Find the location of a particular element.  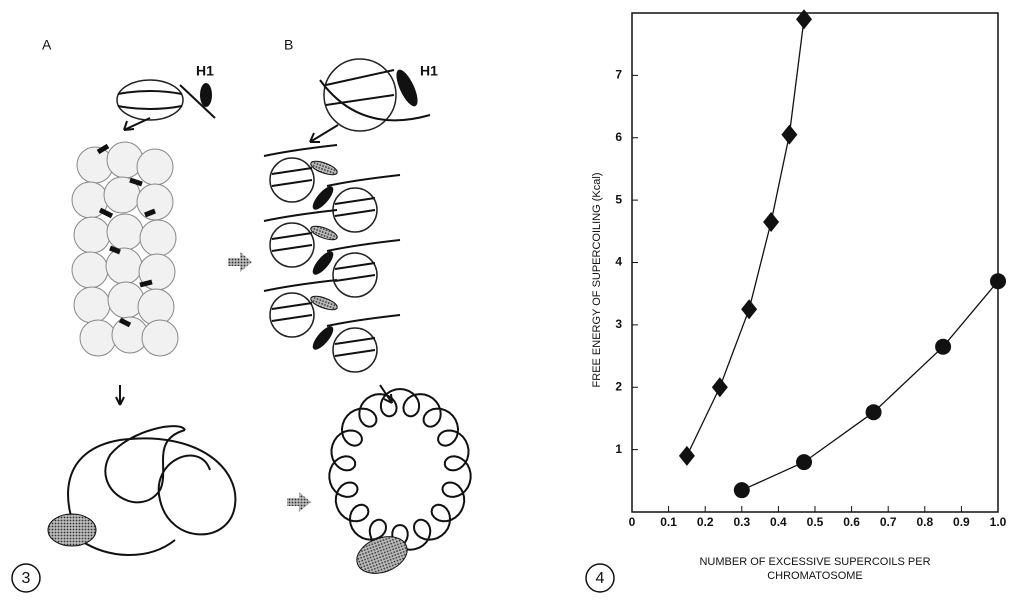

x-tick-label: 0.3 is located at coordinates (741, 522).